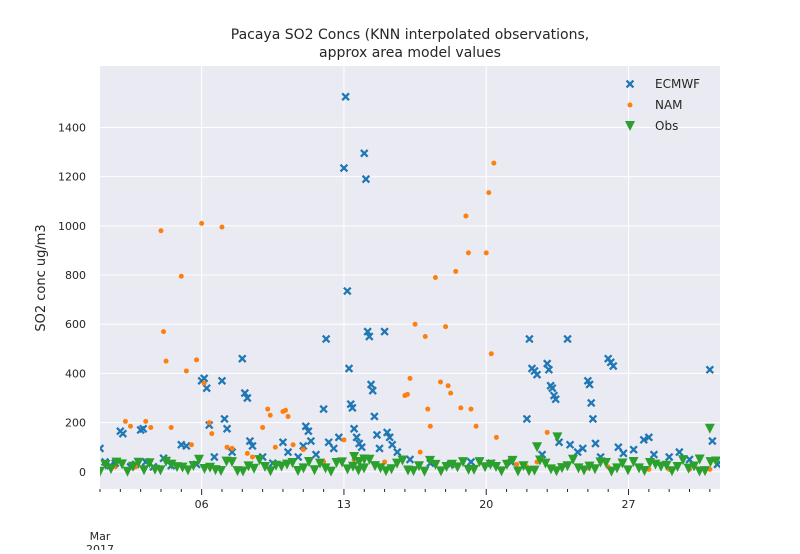  I want to click on legend-marker-ecmwf, so click(630, 84).